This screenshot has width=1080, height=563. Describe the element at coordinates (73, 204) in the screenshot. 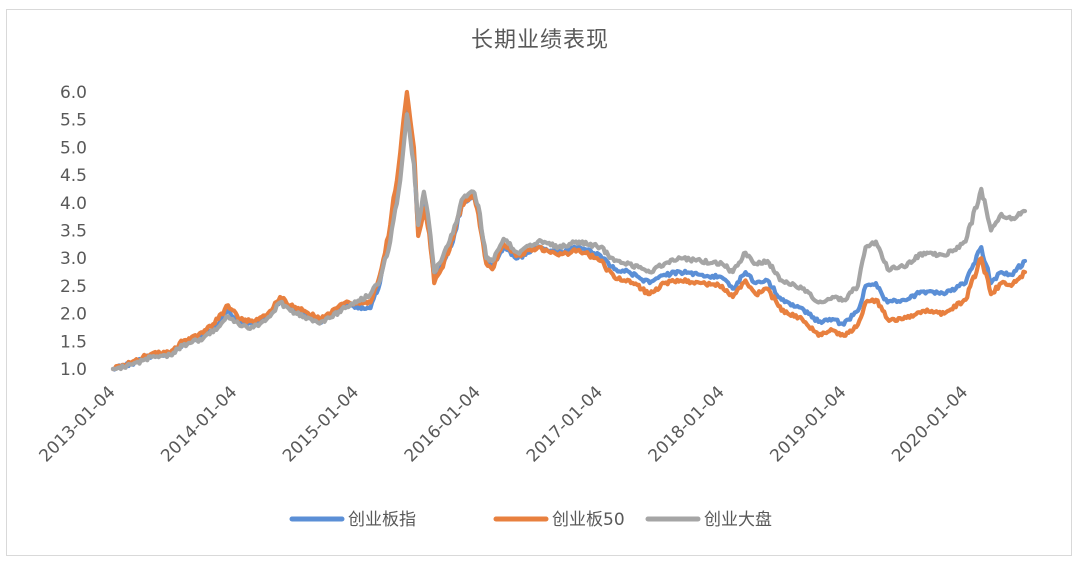

I see `y-tick-label: 4.0` at that location.